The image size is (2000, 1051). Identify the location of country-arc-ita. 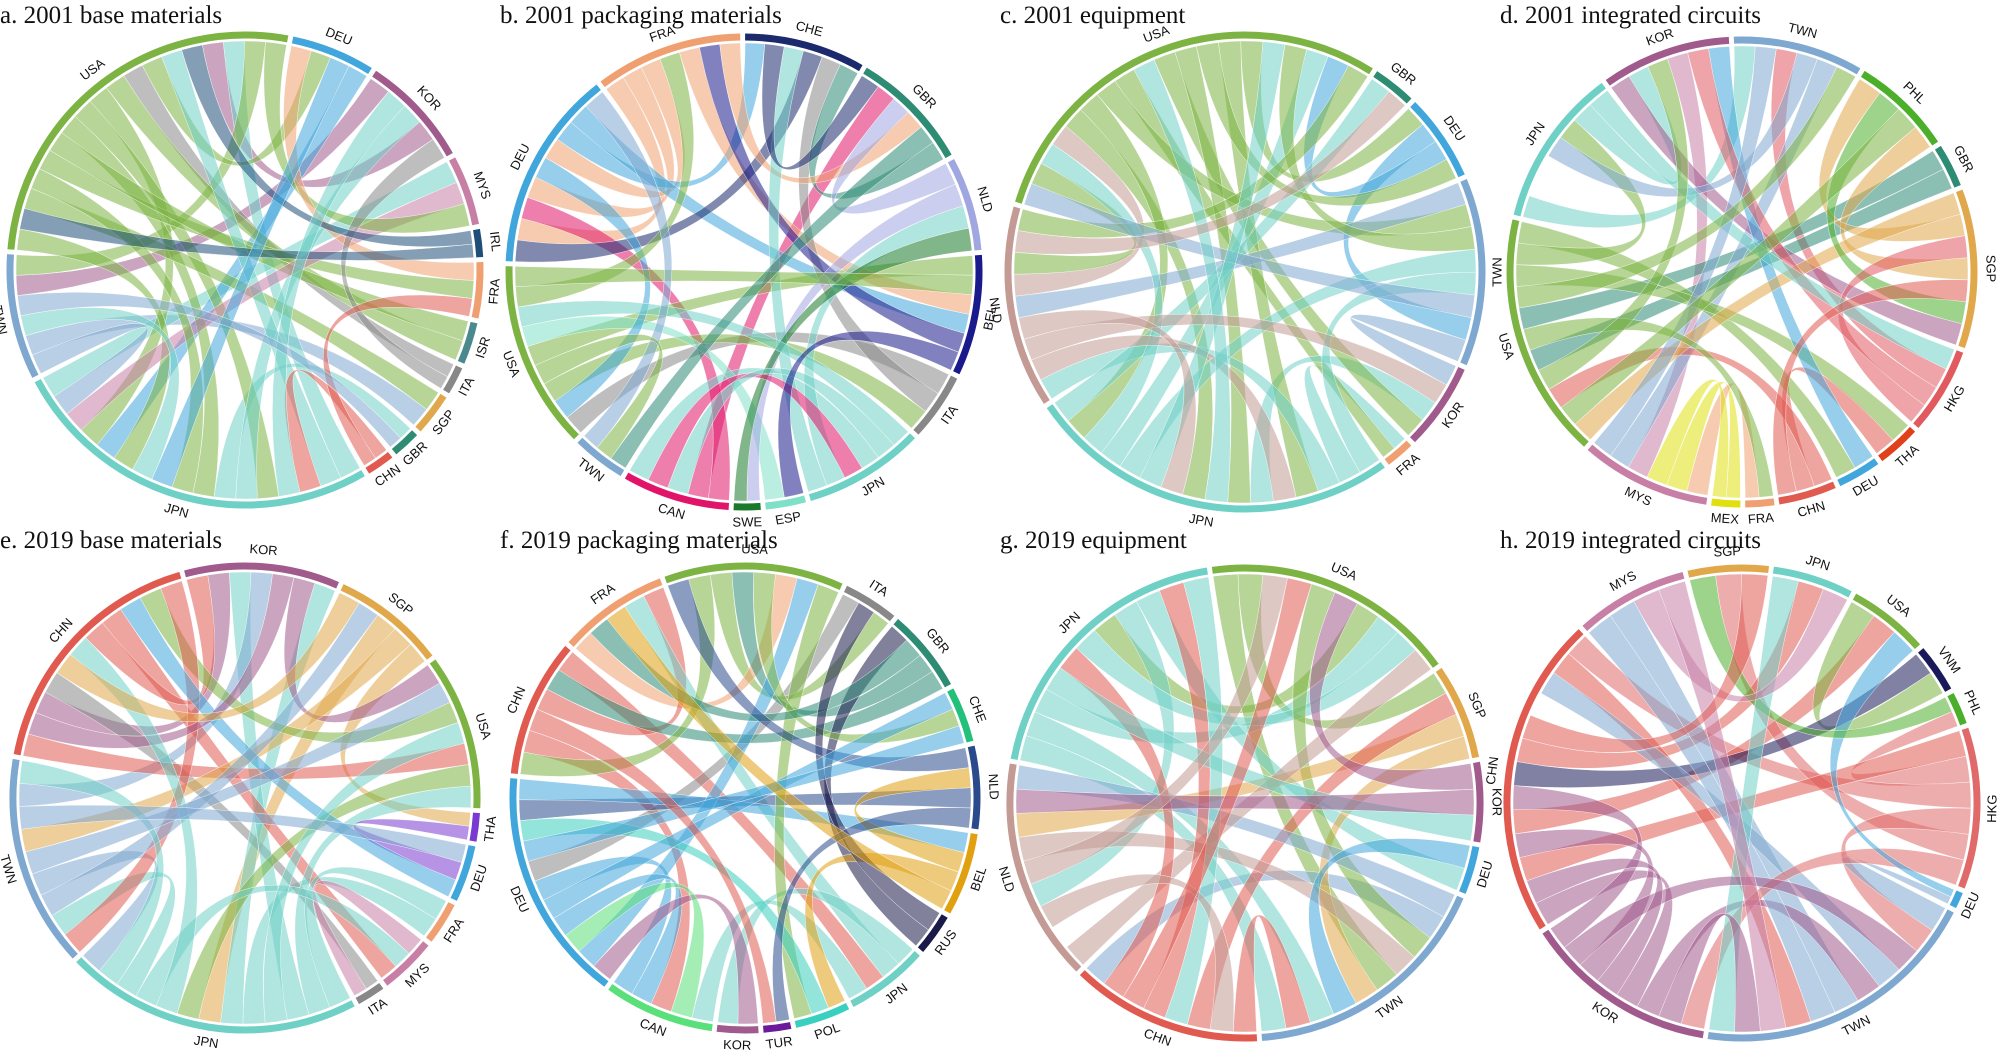
(369, 993).